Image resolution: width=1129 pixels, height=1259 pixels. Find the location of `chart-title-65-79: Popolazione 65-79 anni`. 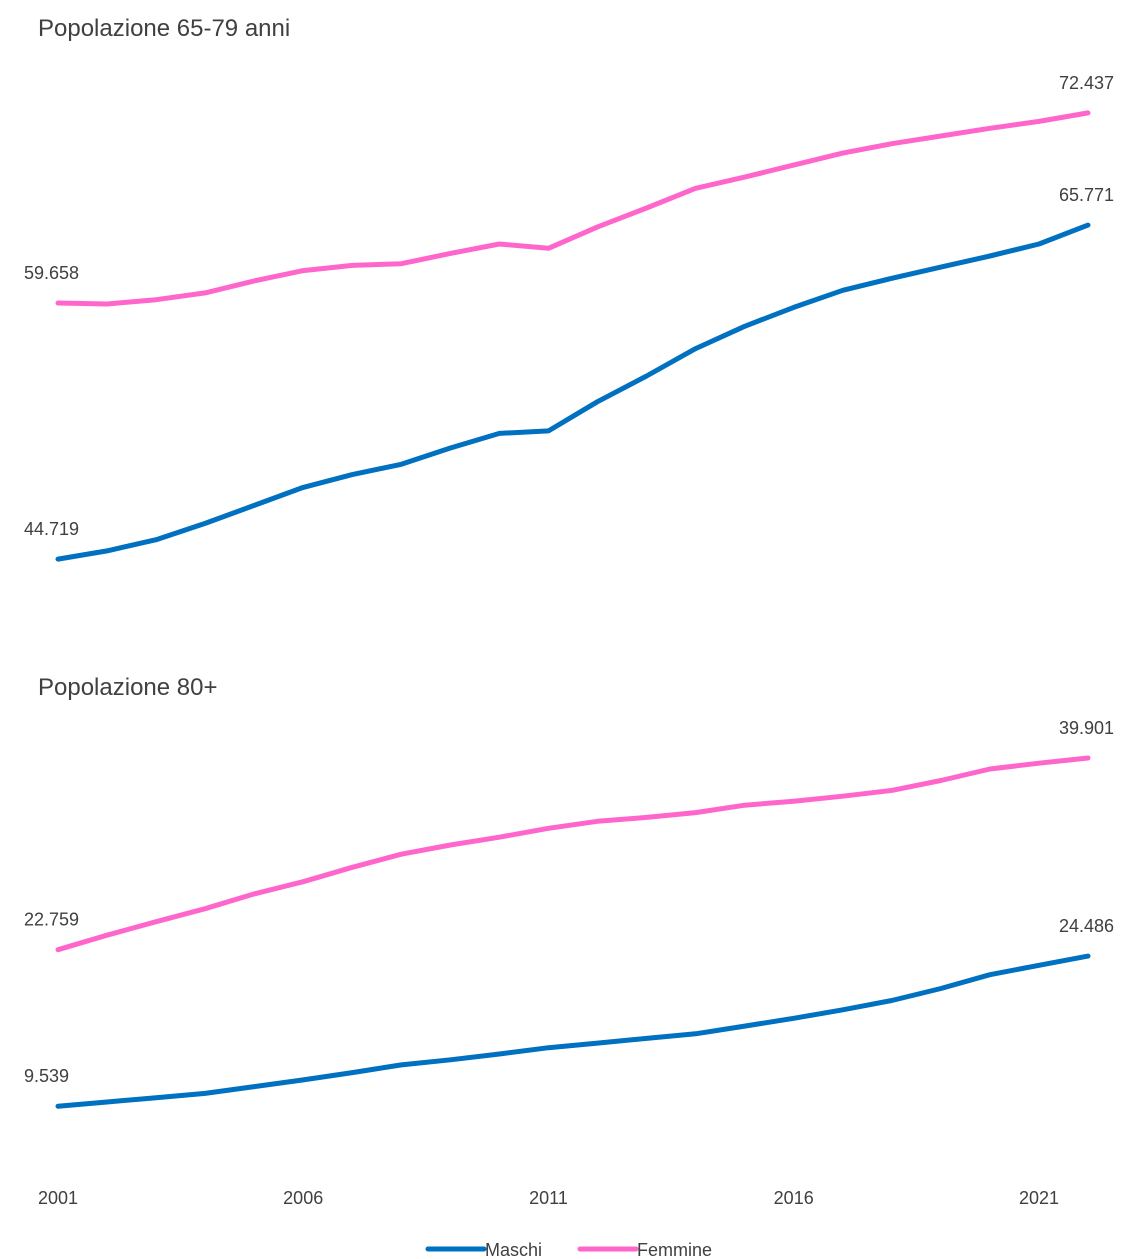

chart-title-65-79: Popolazione 65-79 anni is located at coordinates (164, 28).